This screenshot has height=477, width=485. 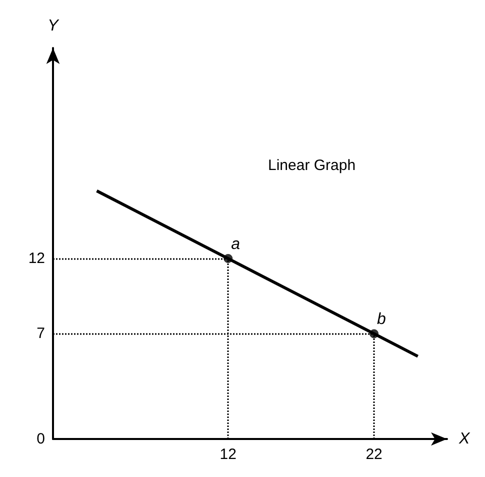 What do you see at coordinates (374, 454) in the screenshot?
I see `x-tick-label: 22` at bounding box center [374, 454].